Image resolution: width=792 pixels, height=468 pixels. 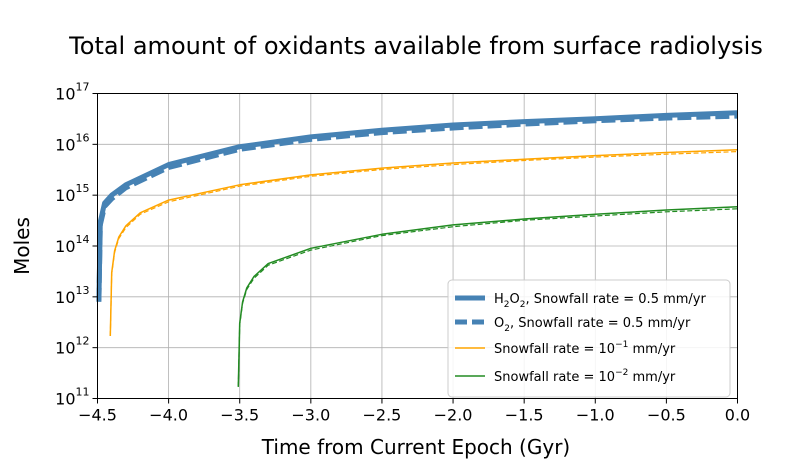 I want to click on y-tick-label: 1012, so click(x=72, y=346).